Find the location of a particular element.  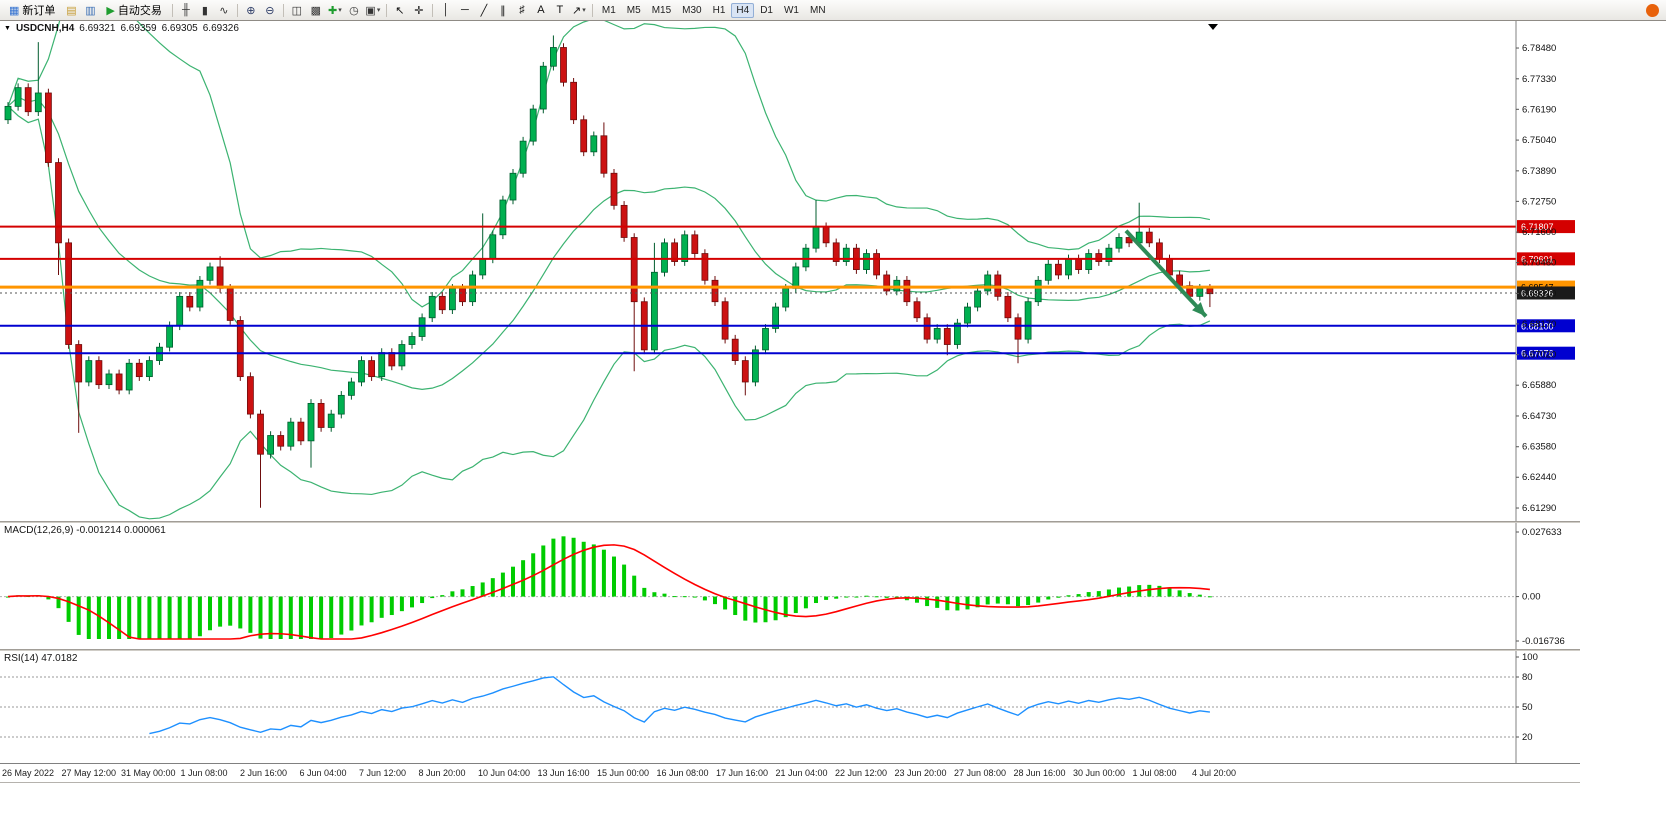

timeframe-m1-button: M1 is located at coordinates (609, 10).